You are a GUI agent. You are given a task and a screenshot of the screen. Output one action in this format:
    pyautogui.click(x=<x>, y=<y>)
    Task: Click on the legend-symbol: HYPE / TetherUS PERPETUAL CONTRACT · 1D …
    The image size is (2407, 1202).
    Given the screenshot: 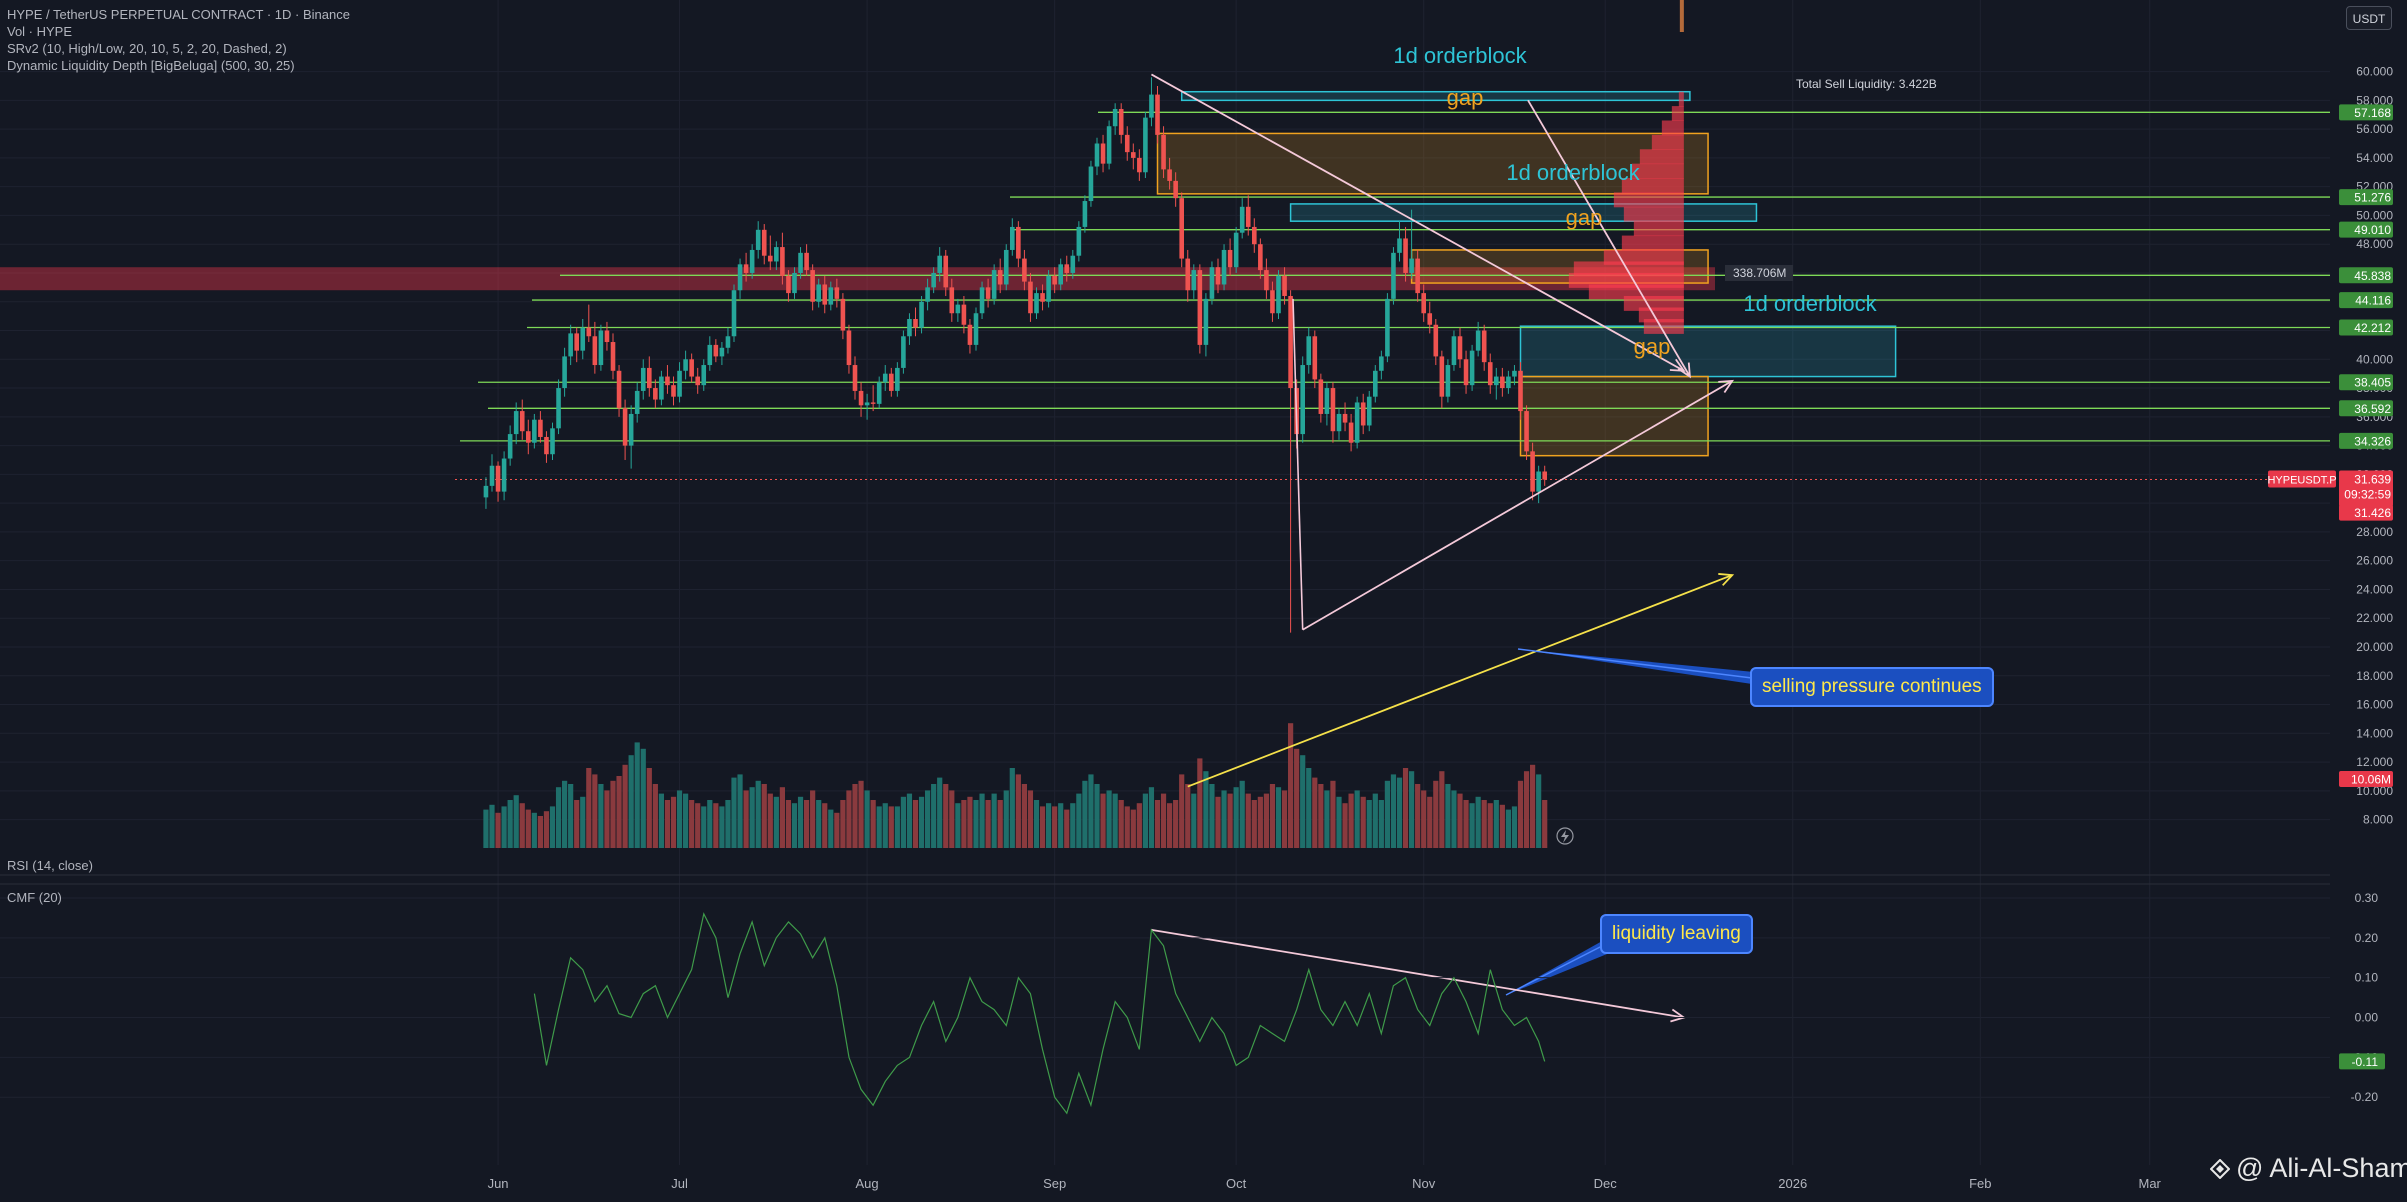 What is the action you would take?
    pyautogui.click(x=178, y=14)
    